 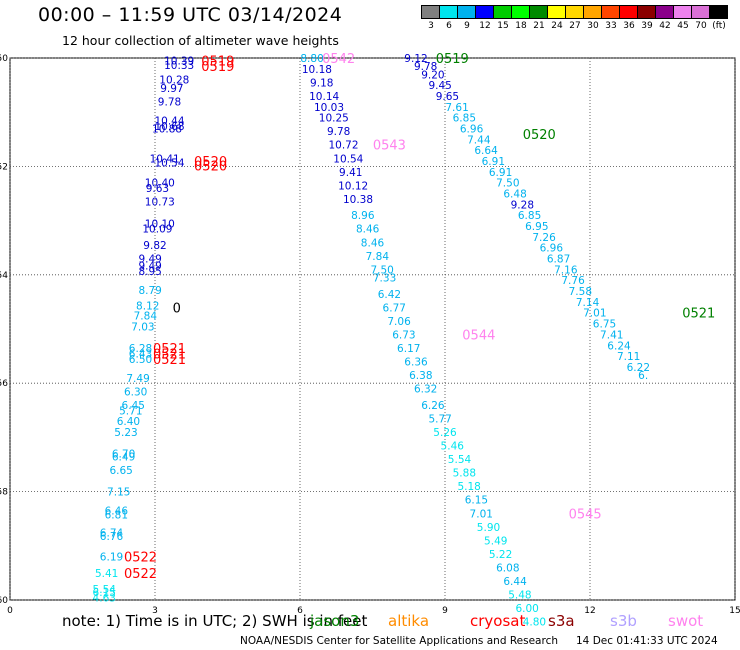 What do you see at coordinates (507, 184) in the screenshot?
I see `swh-value: 7.50` at bounding box center [507, 184].